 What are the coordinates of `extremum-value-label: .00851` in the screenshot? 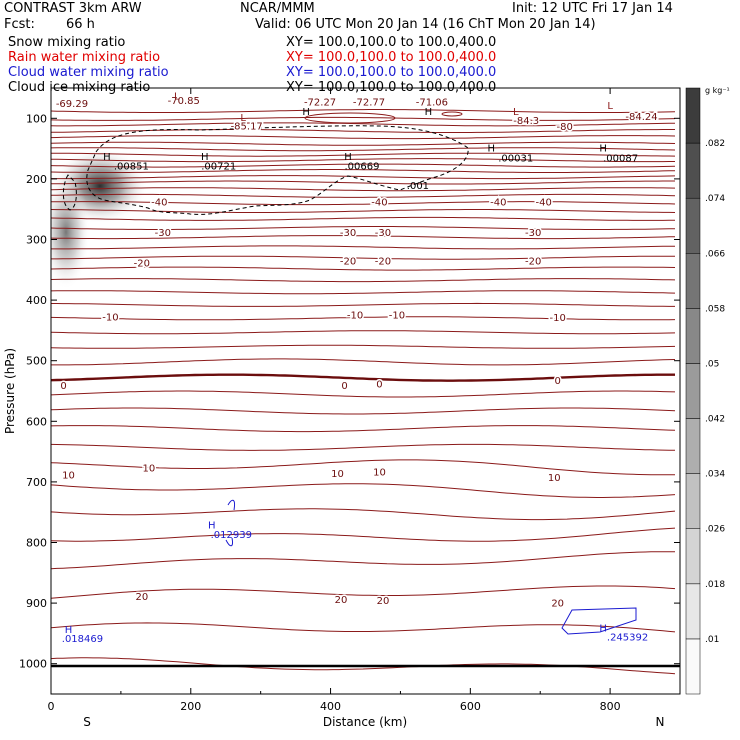 It's located at (131, 167).